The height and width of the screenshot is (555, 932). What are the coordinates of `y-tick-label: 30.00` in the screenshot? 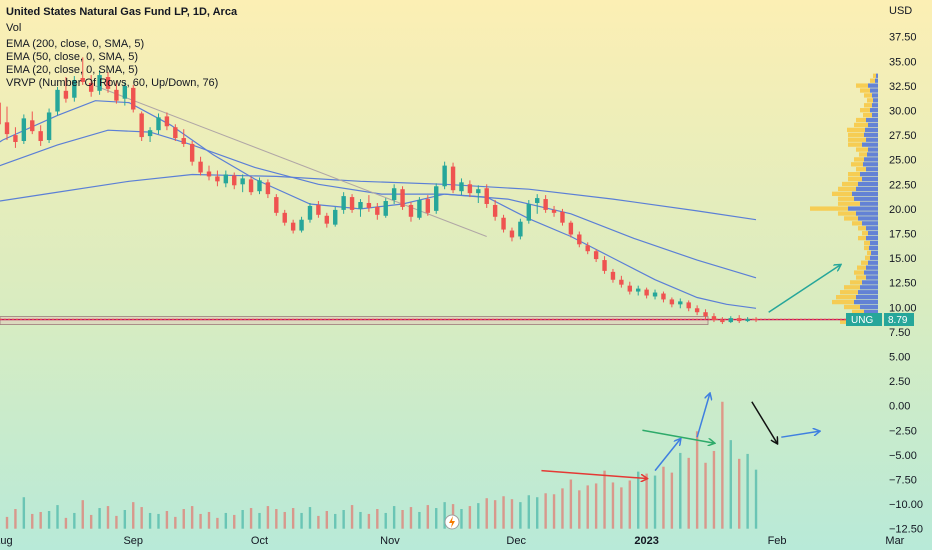 It's located at (903, 112).